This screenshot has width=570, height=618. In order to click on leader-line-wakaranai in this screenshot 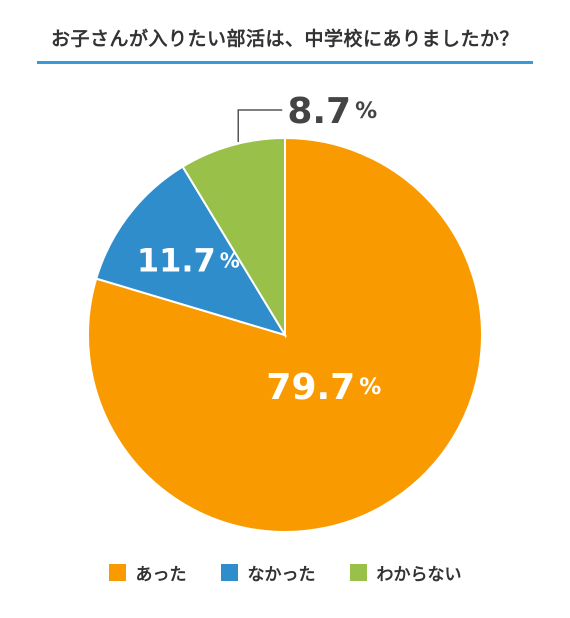, I will do `click(260, 126)`.